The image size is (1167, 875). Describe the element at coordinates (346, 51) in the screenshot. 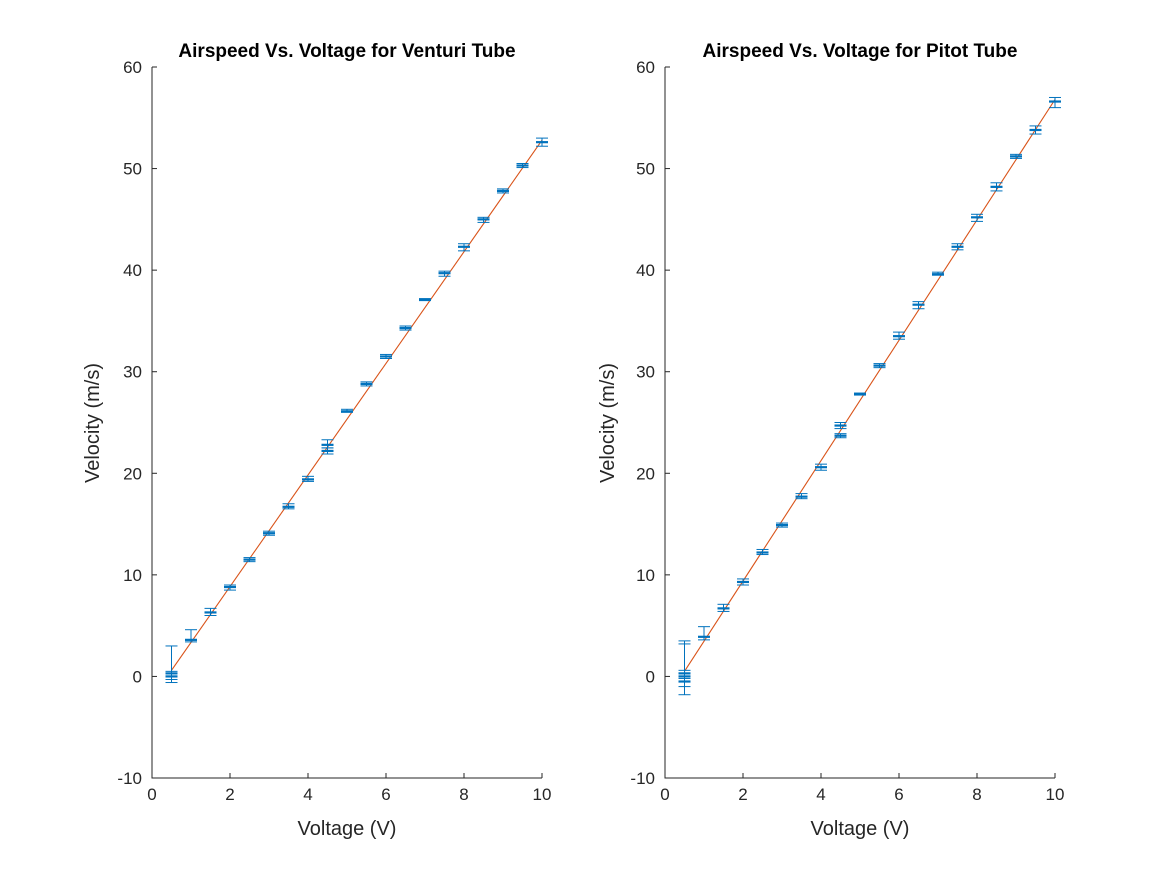

I see `chart-title: Airspeed Vs. Voltage for Venturi Tube` at that location.